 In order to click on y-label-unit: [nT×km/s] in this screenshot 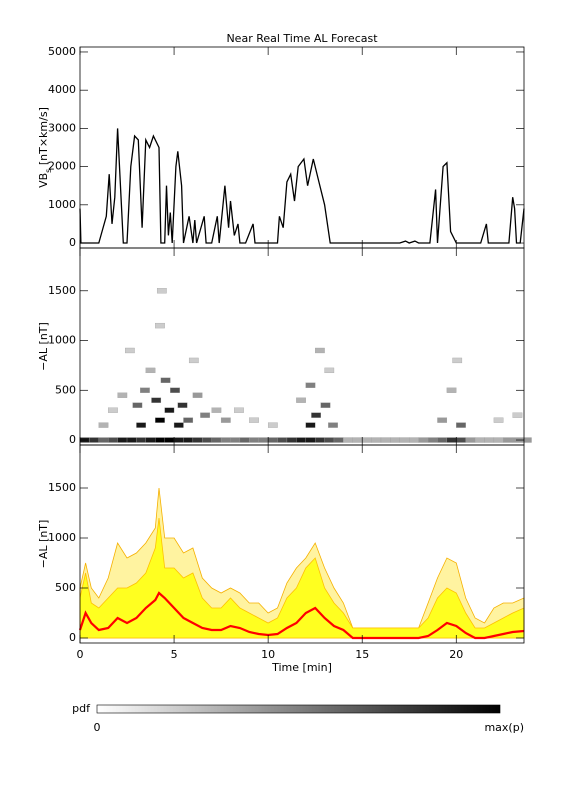, I will do `click(43, 138)`.